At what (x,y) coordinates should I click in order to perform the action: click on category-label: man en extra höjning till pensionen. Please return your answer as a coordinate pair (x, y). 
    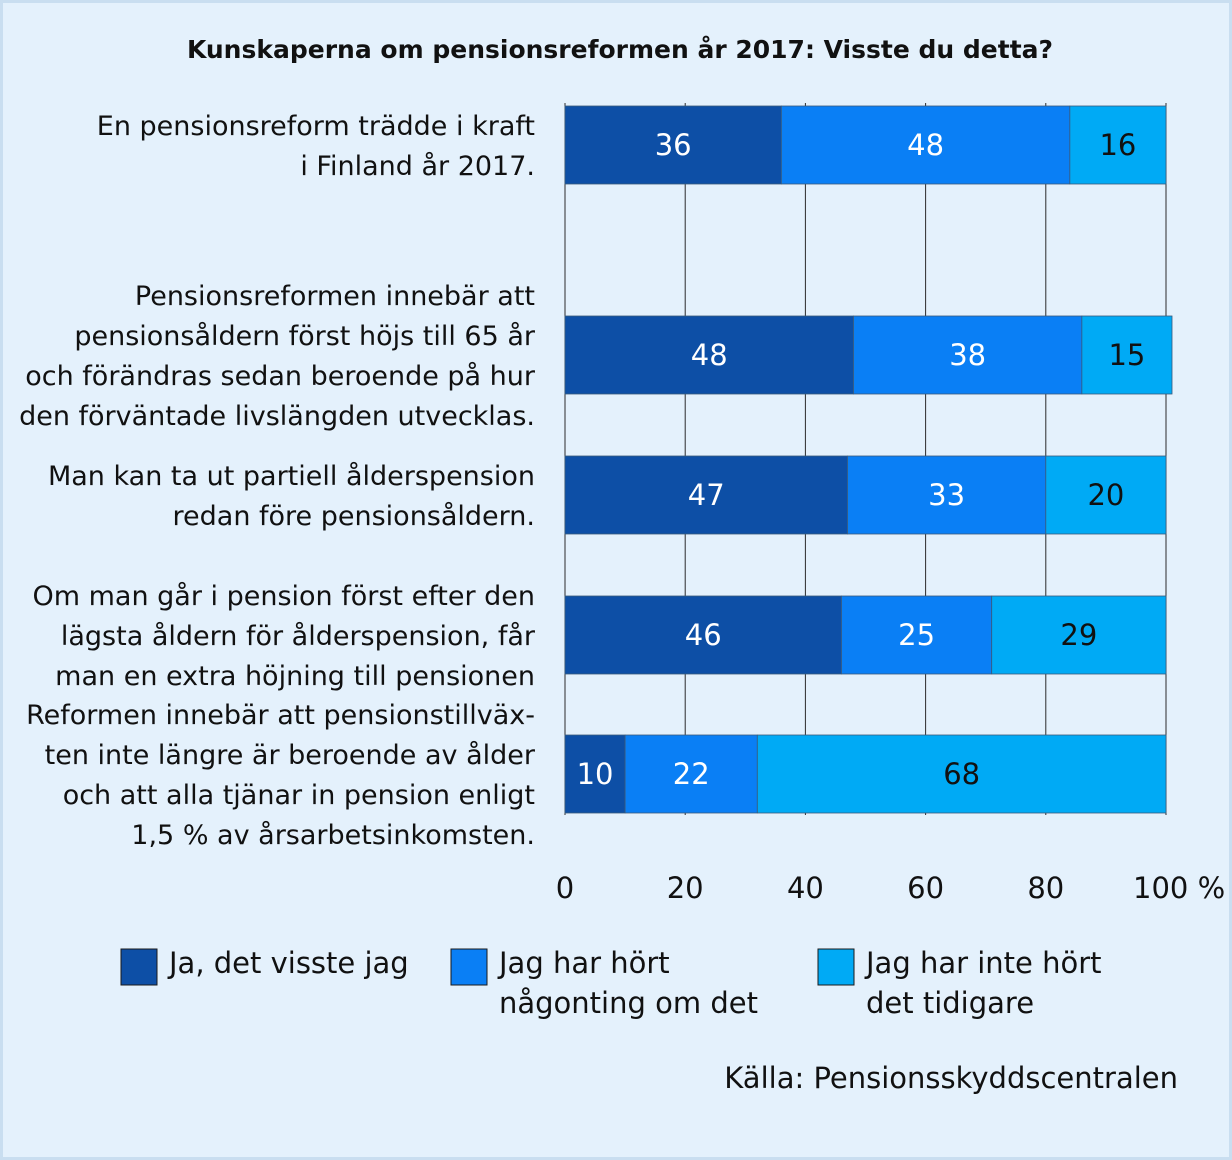
    Looking at the image, I should click on (295, 676).